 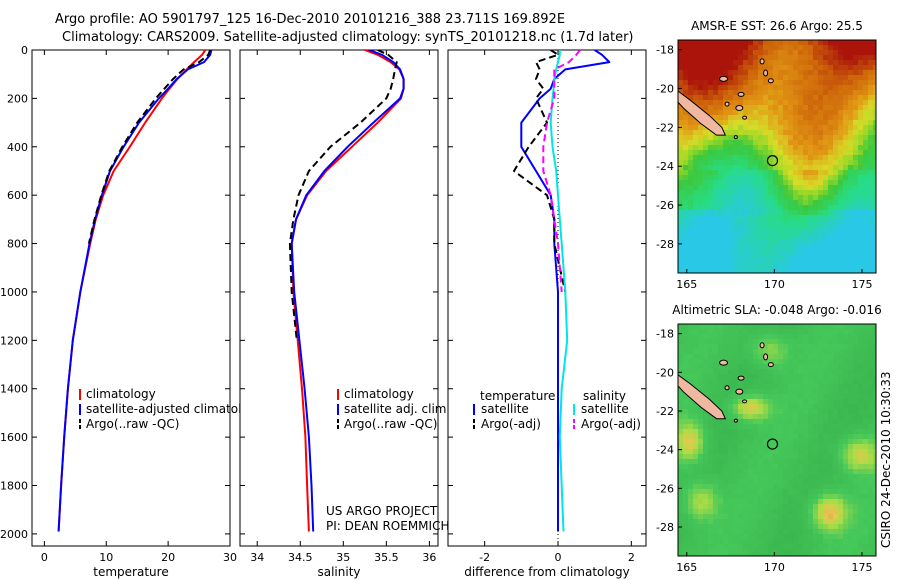 I want to click on sla_map-xtick-label: 175, so click(x=861, y=567).